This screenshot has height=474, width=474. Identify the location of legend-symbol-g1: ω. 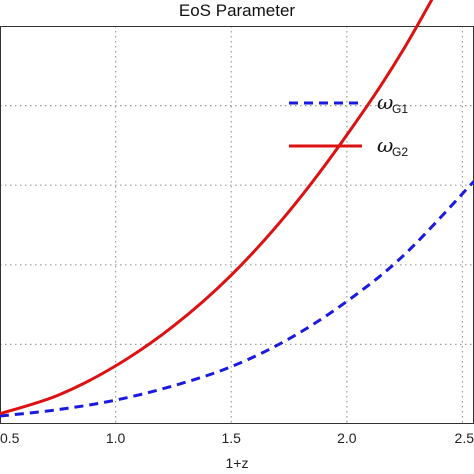
(385, 102).